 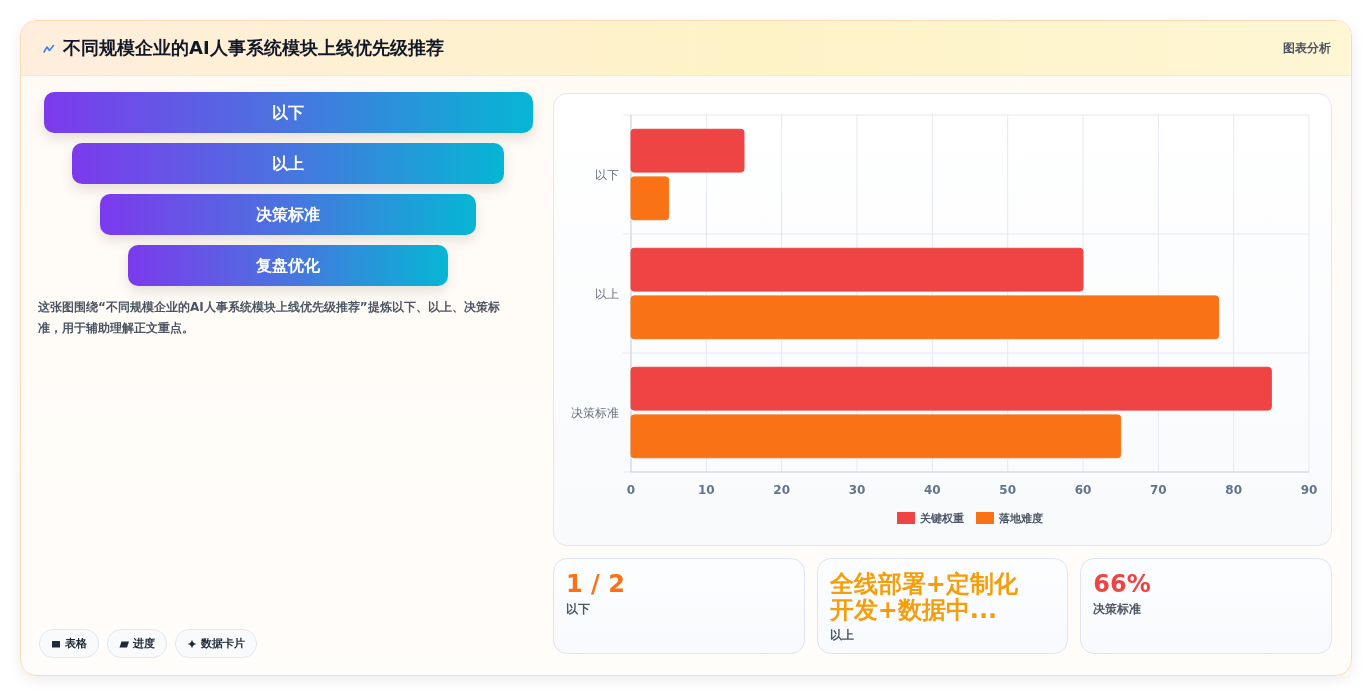 What do you see at coordinates (706, 490) in the screenshot?
I see `x-tick-label: 10` at bounding box center [706, 490].